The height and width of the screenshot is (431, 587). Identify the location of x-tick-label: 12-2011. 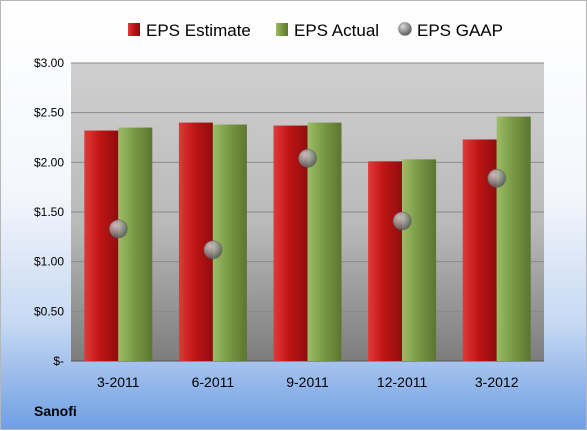
(402, 382).